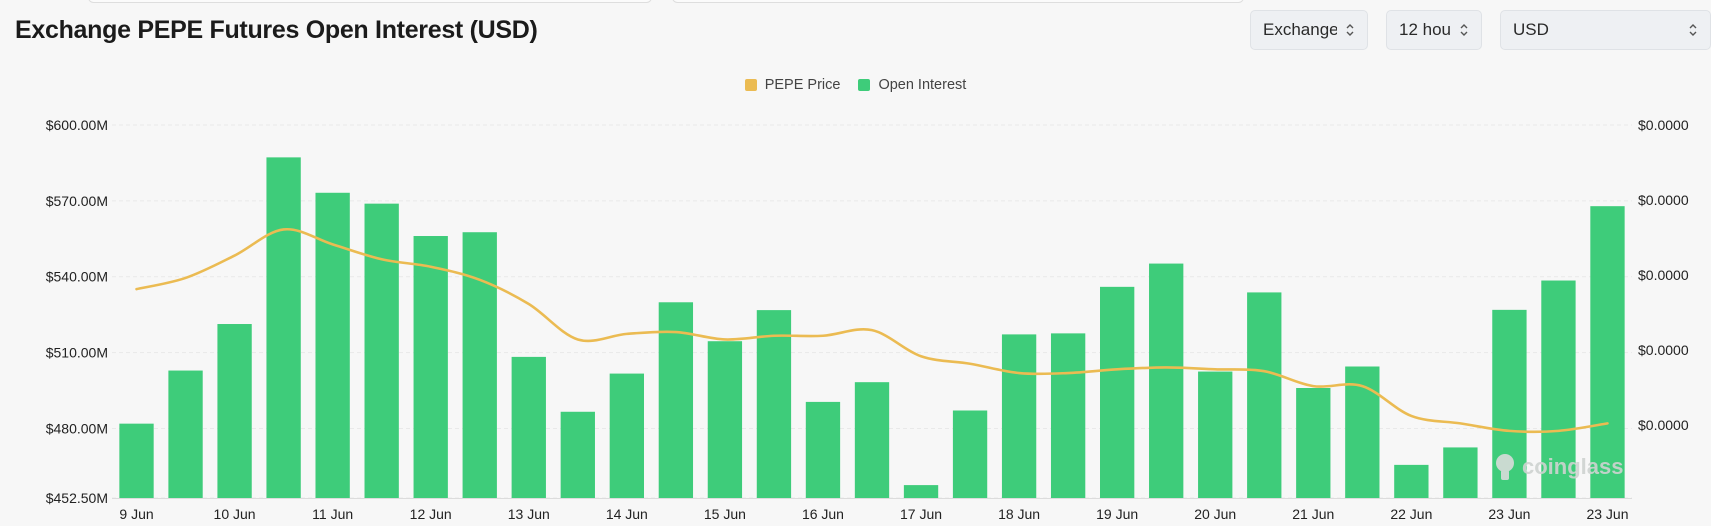 The image size is (1711, 526). What do you see at coordinates (922, 85) in the screenshot?
I see `legend-label-open-interest: Open Interest` at bounding box center [922, 85].